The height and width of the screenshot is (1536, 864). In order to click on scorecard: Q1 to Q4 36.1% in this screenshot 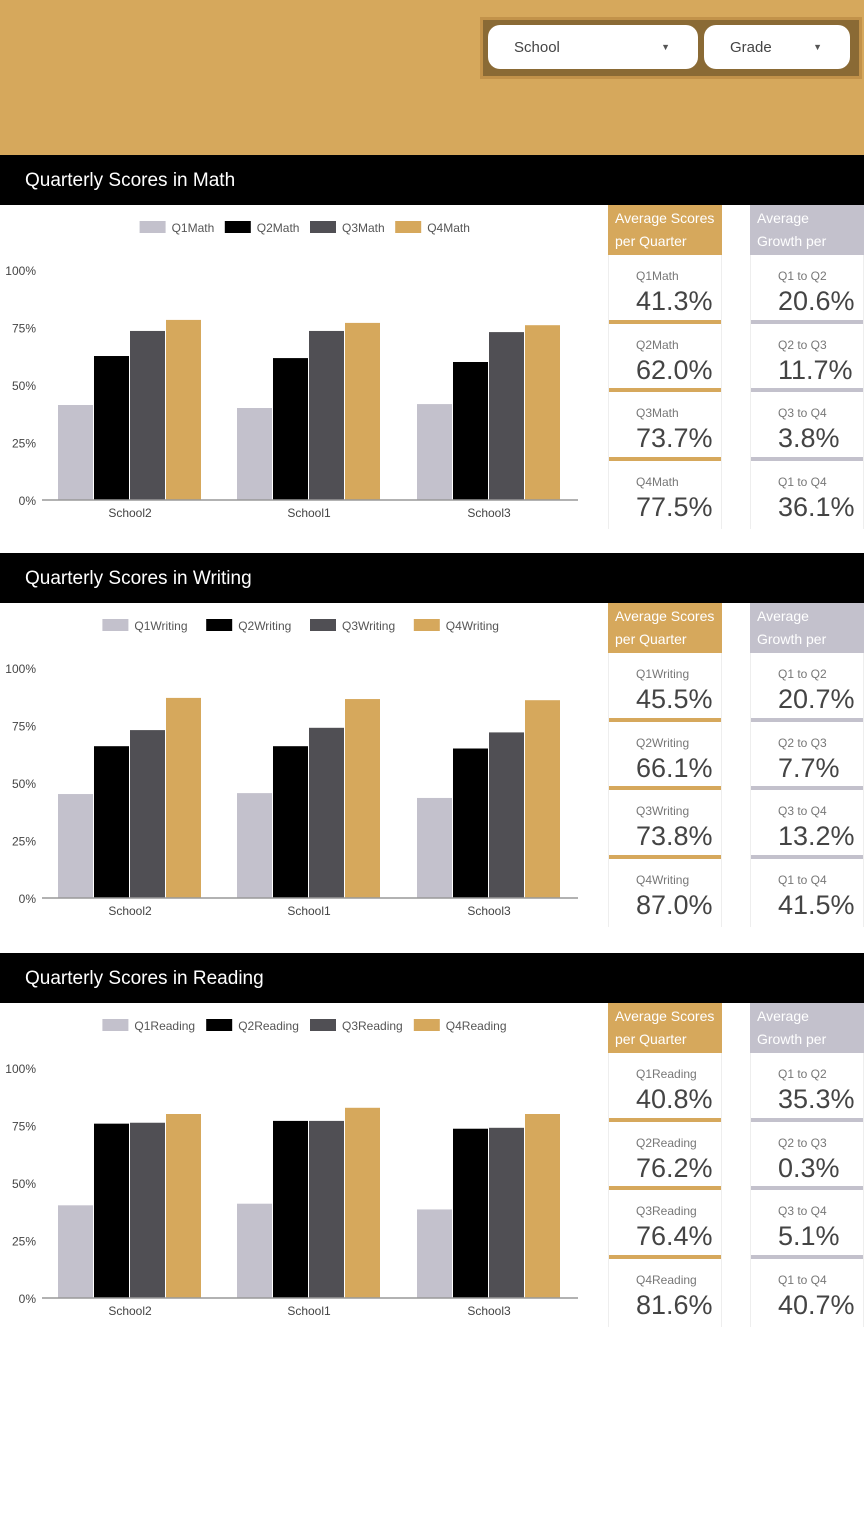, I will do `click(807, 494)`.